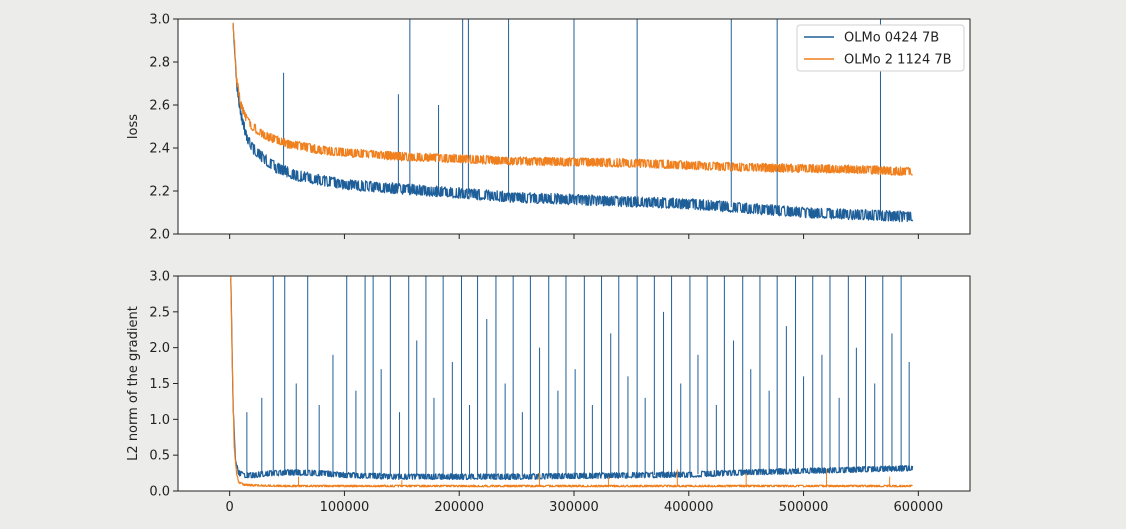  I want to click on loss-y-tick-label: 3.0, so click(159, 20).